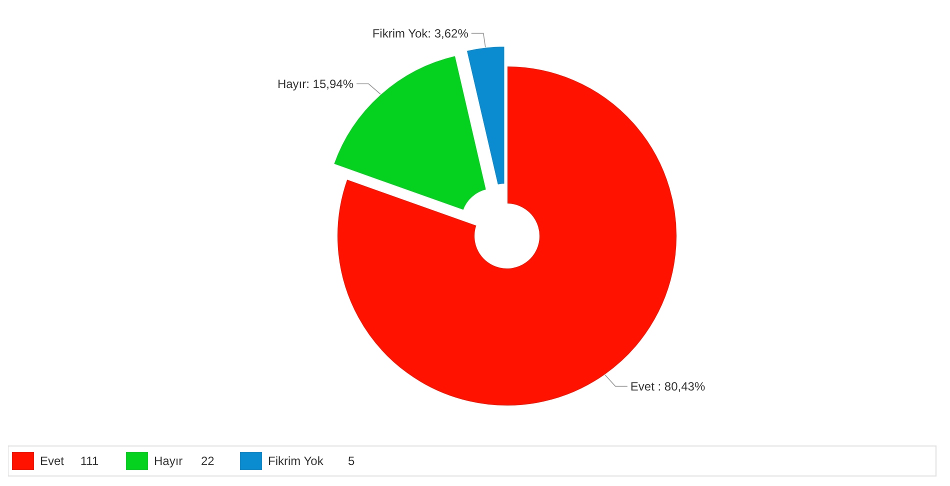 The width and height of the screenshot is (950, 486). Describe the element at coordinates (208, 461) in the screenshot. I see `data-label: 22` at that location.